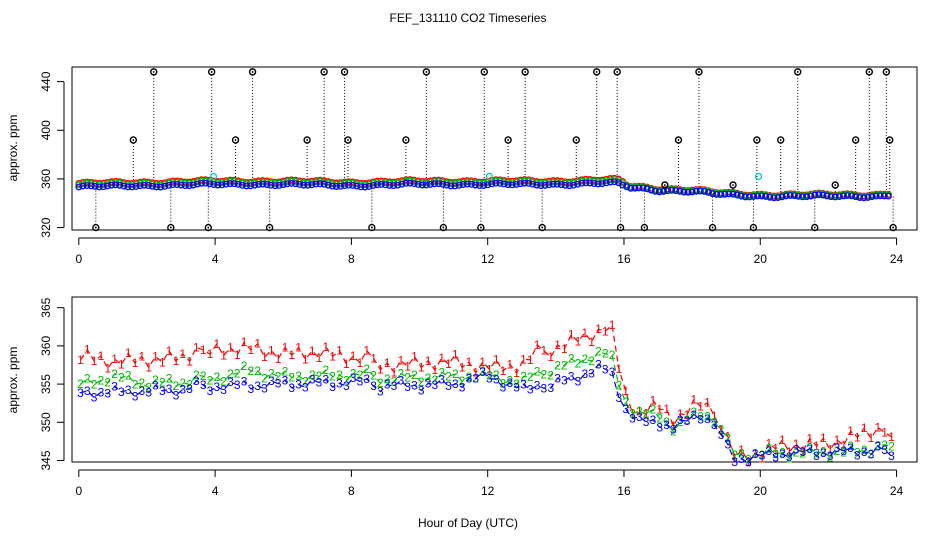 The height and width of the screenshot is (540, 936). Describe the element at coordinates (489, 251) in the screenshot. I see `top-x-axis: 0 4 8 12 16 20 24` at that location.